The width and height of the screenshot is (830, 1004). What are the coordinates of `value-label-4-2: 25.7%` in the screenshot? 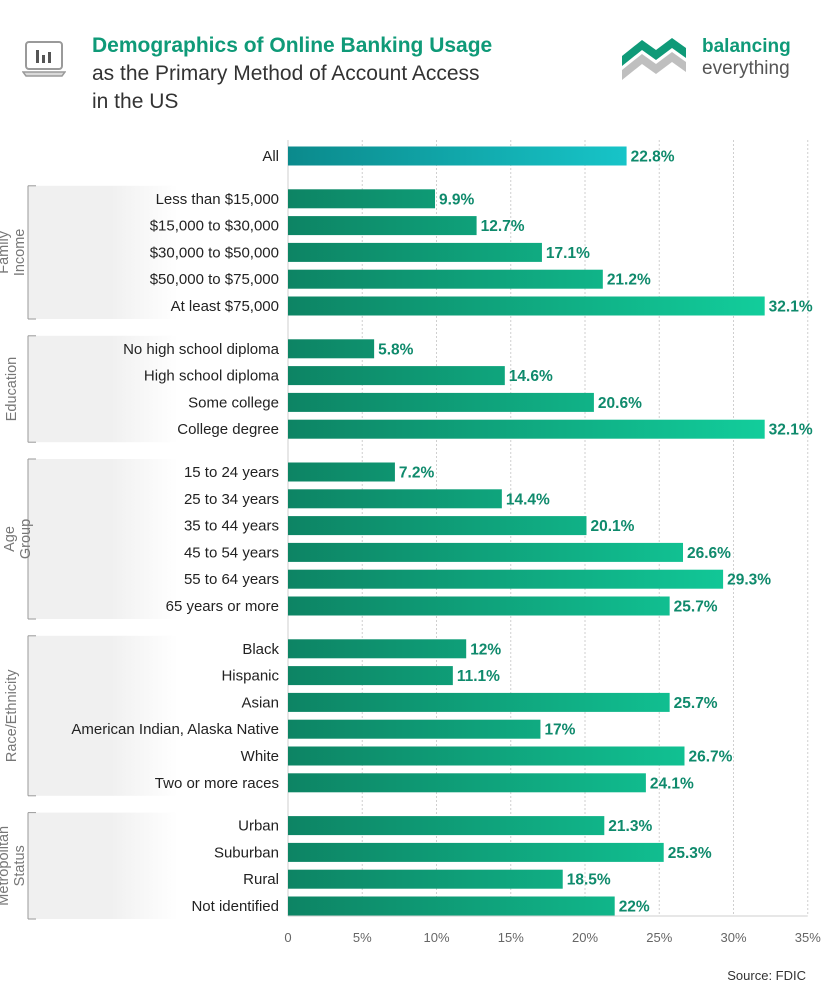 It's located at (696, 703).